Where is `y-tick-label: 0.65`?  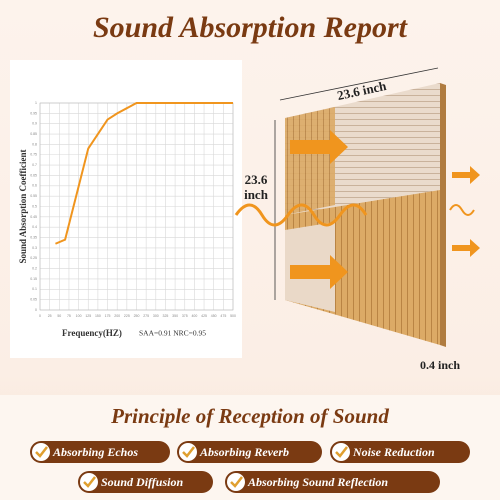
y-tick-label: 0.65 is located at coordinates (33, 175).